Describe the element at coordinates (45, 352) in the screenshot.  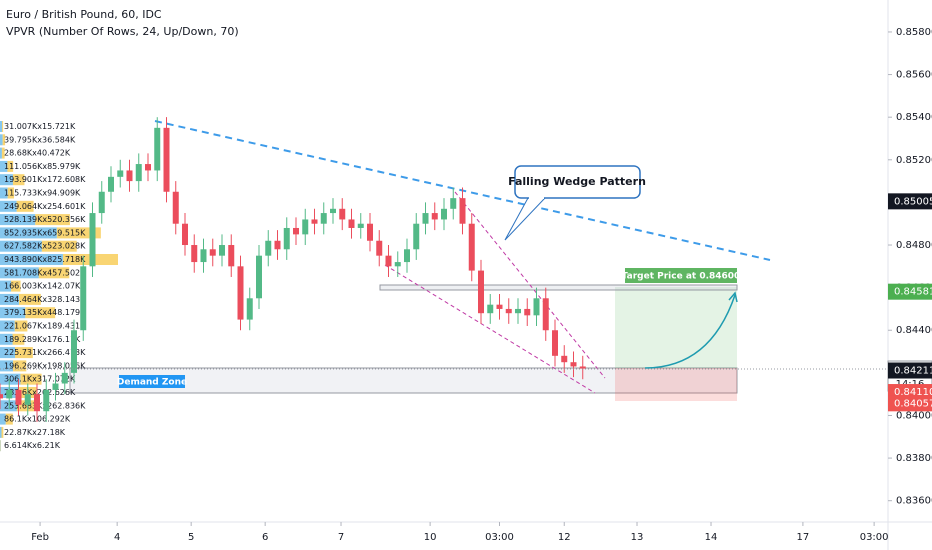
I see `vpvr-label: 225.731Kx266.413K` at that location.